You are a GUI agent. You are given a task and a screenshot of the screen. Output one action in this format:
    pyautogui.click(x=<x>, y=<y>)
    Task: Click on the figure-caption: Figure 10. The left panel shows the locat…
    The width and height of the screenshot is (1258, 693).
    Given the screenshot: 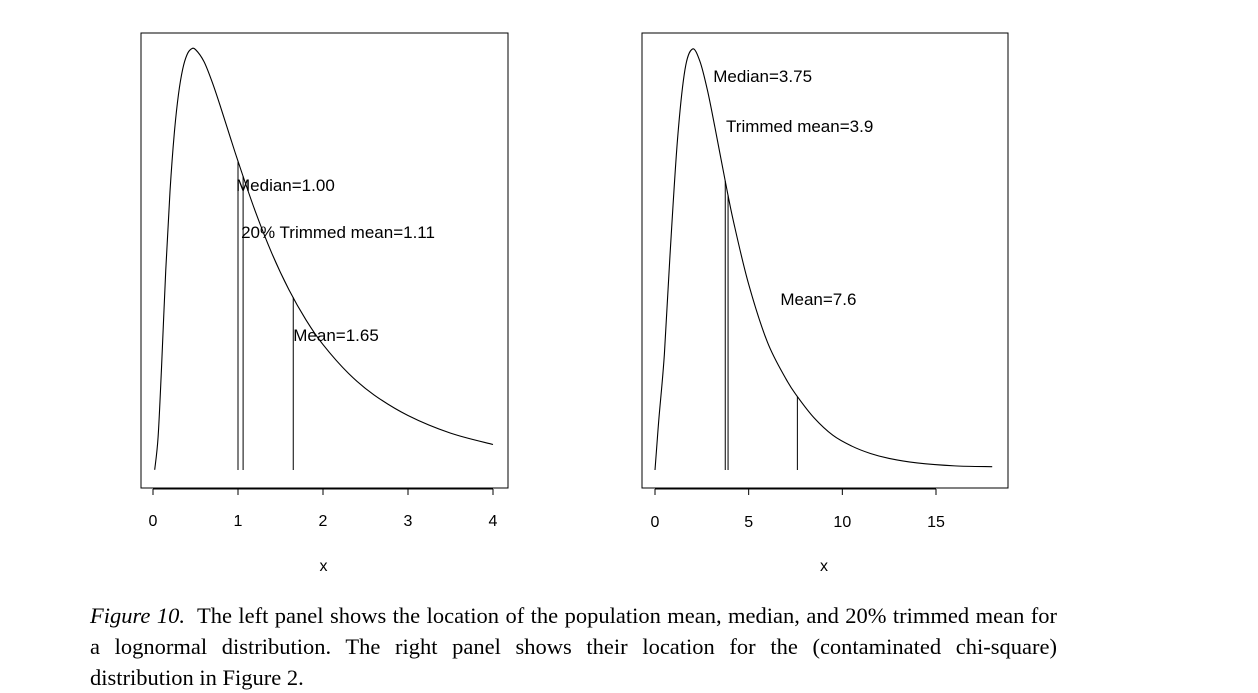 What is the action you would take?
    pyautogui.click(x=573, y=646)
    